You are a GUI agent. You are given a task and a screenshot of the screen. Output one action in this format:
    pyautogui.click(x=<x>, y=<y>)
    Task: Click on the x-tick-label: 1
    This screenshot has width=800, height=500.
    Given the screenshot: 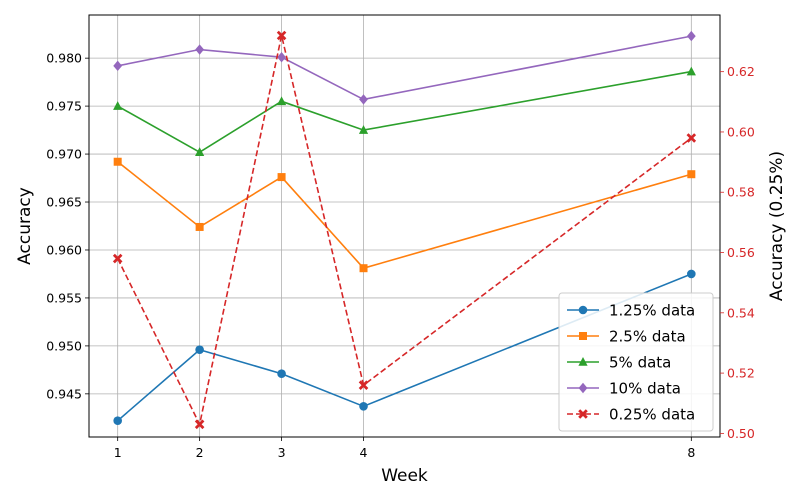 What is the action you would take?
    pyautogui.click(x=118, y=452)
    